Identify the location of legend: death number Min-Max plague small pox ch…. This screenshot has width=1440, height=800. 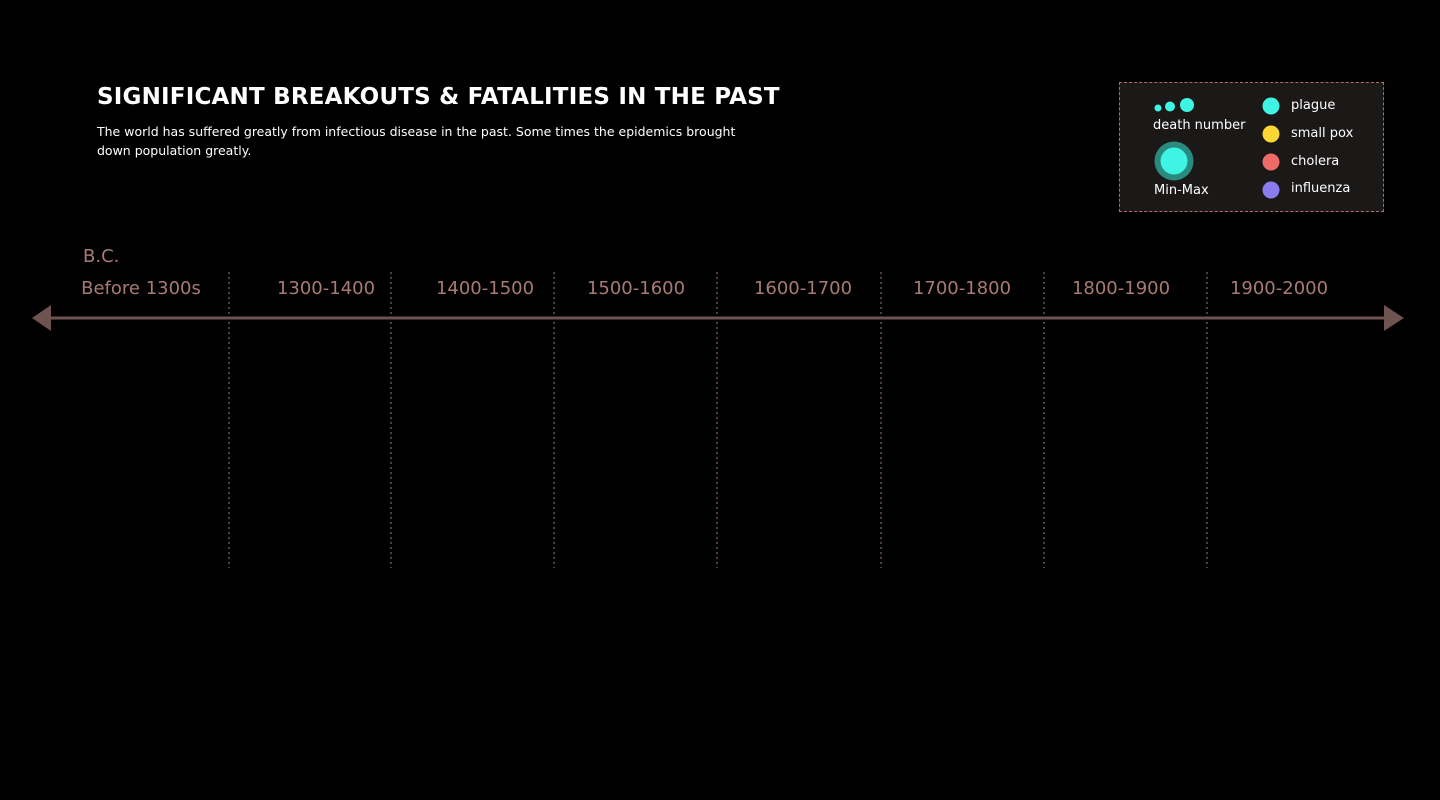
(1251, 147).